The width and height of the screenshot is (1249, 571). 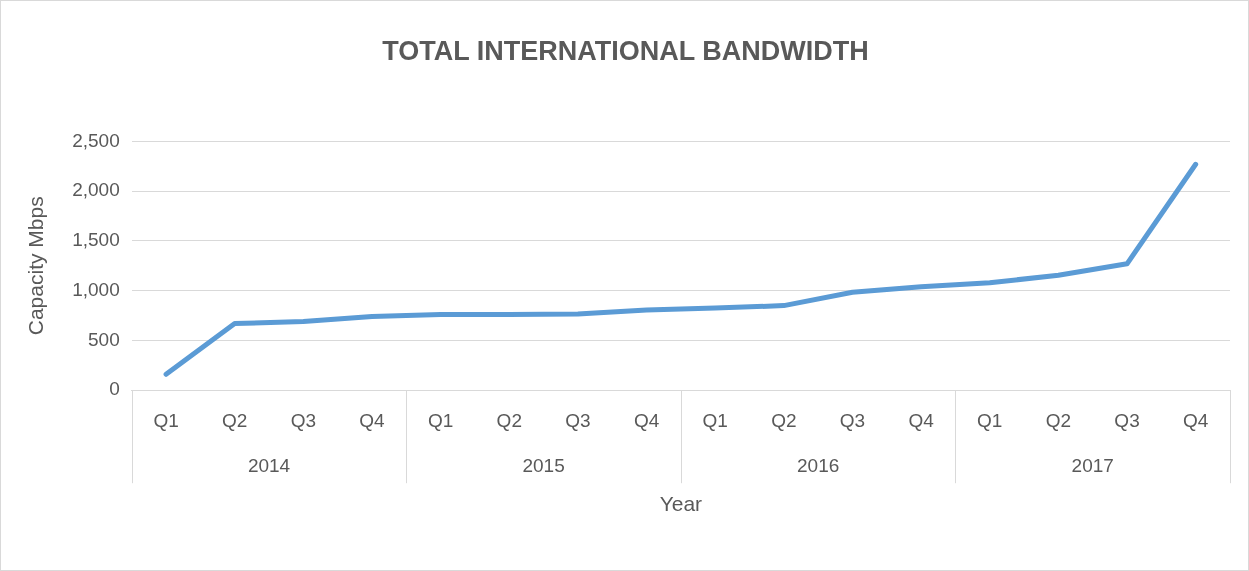 What do you see at coordinates (104, 339) in the screenshot?
I see `y-tick-label: 500` at bounding box center [104, 339].